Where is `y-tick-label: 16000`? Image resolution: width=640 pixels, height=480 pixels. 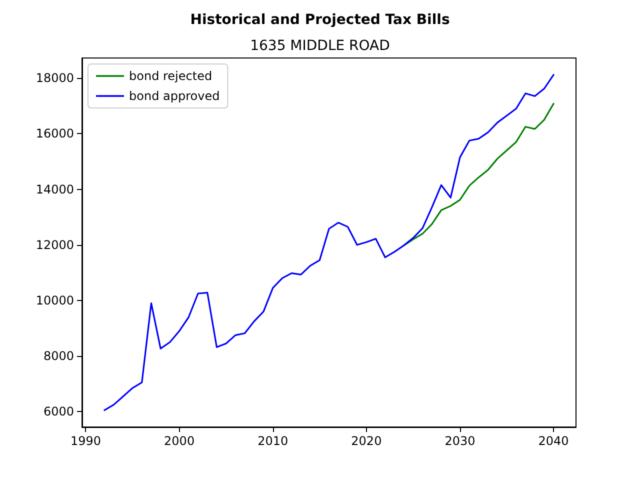 y-tick-label: 16000 is located at coordinates (55, 133).